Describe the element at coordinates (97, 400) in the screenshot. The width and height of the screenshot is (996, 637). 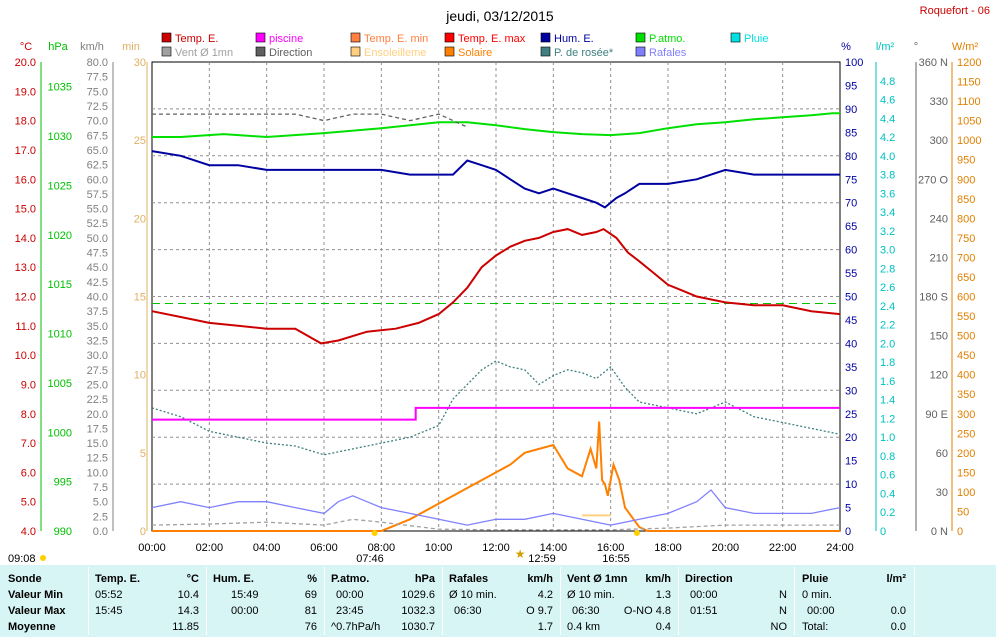
I see `wind-tick-label: 22.5` at that location.